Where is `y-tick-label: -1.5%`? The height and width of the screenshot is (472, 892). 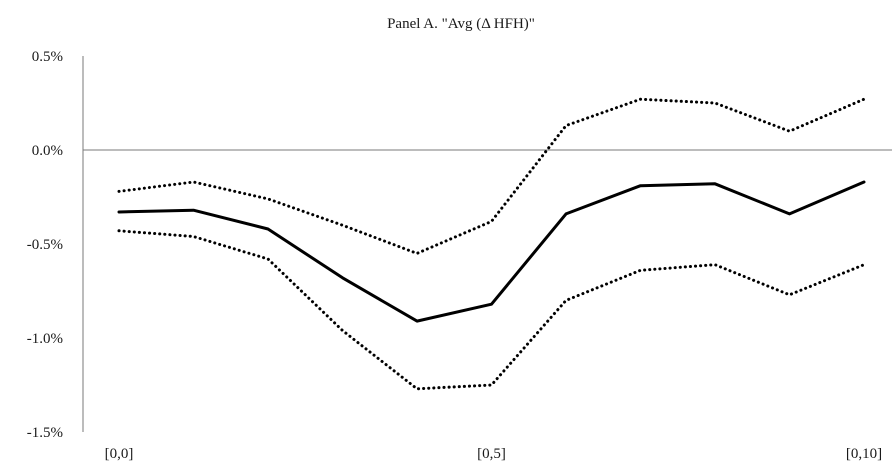
y-tick-label: -1.5% is located at coordinates (45, 433).